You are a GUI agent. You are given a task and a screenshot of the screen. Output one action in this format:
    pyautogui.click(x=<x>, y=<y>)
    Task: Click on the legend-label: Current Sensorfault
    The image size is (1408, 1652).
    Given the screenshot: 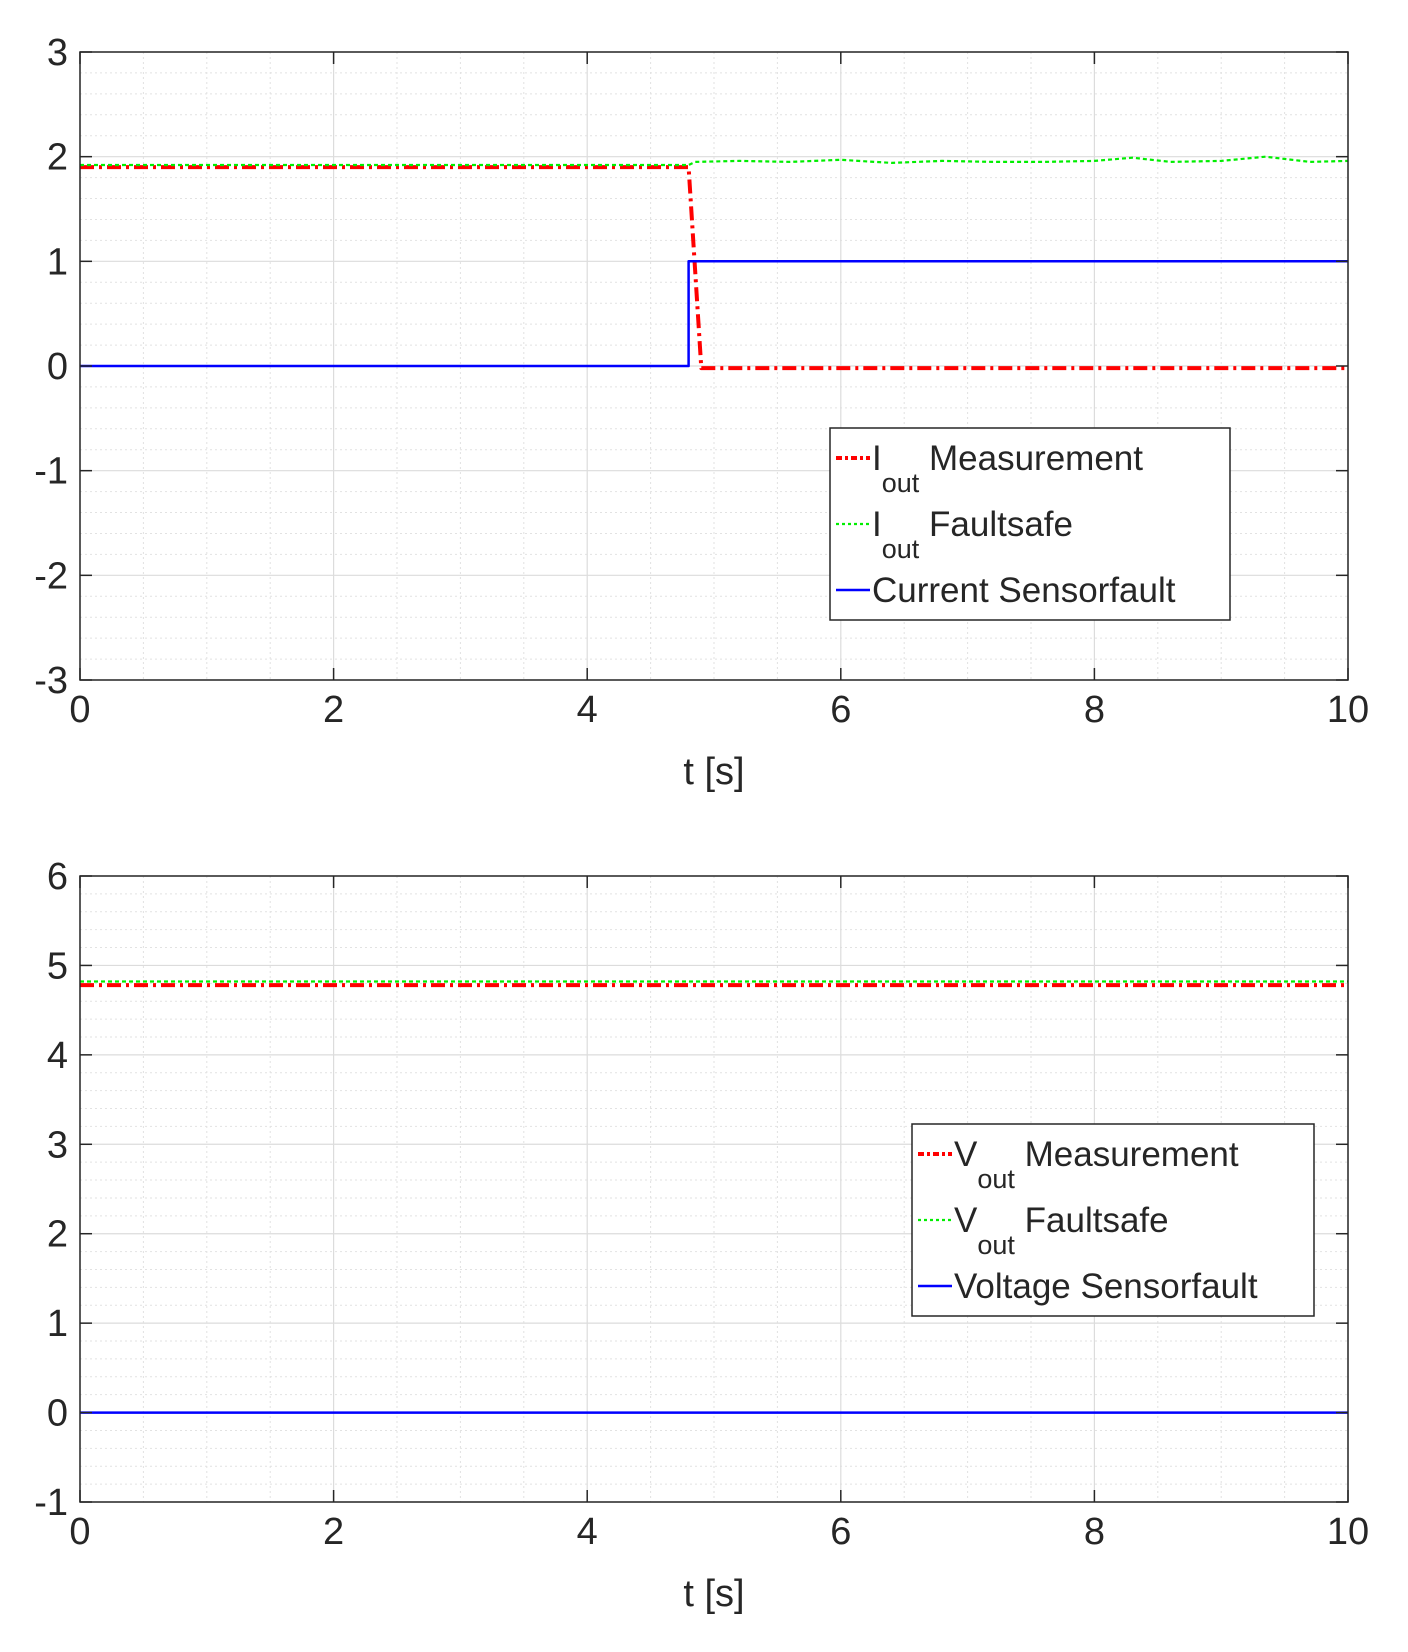 What is the action you would take?
    pyautogui.click(x=1024, y=590)
    